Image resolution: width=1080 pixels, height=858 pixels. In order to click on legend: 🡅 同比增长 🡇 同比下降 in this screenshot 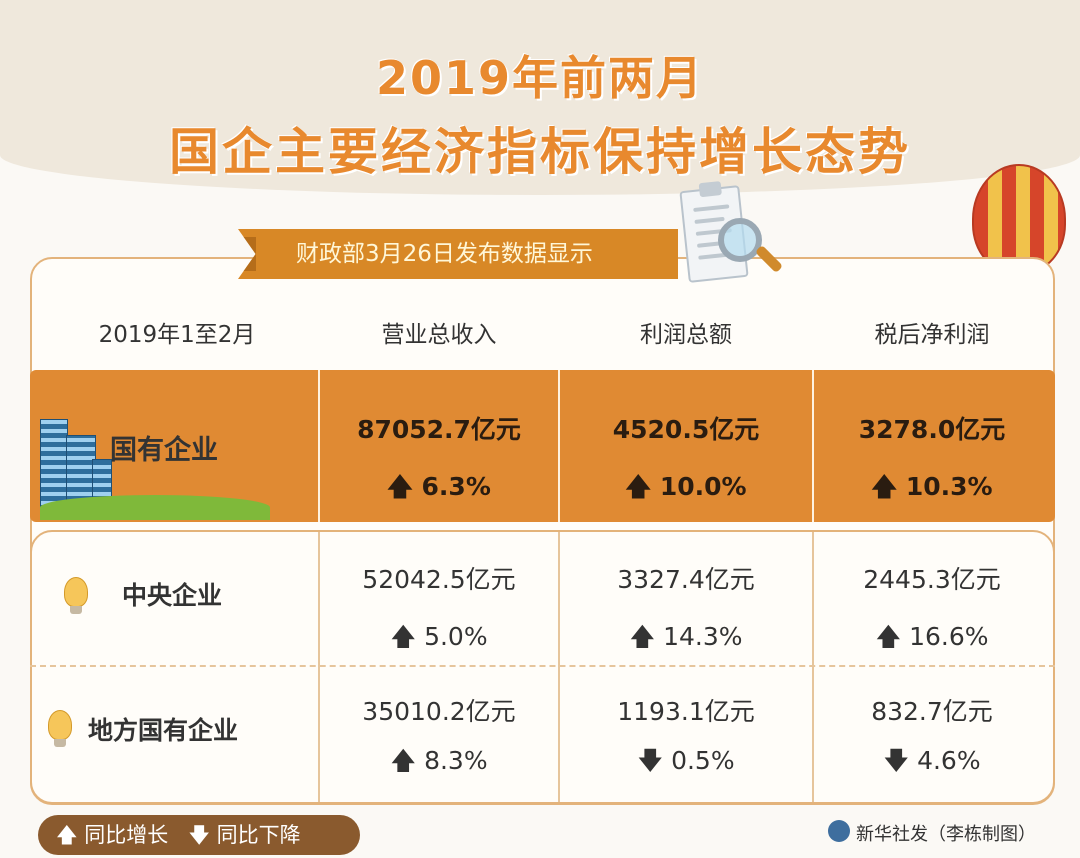, I will do `click(199, 835)`.